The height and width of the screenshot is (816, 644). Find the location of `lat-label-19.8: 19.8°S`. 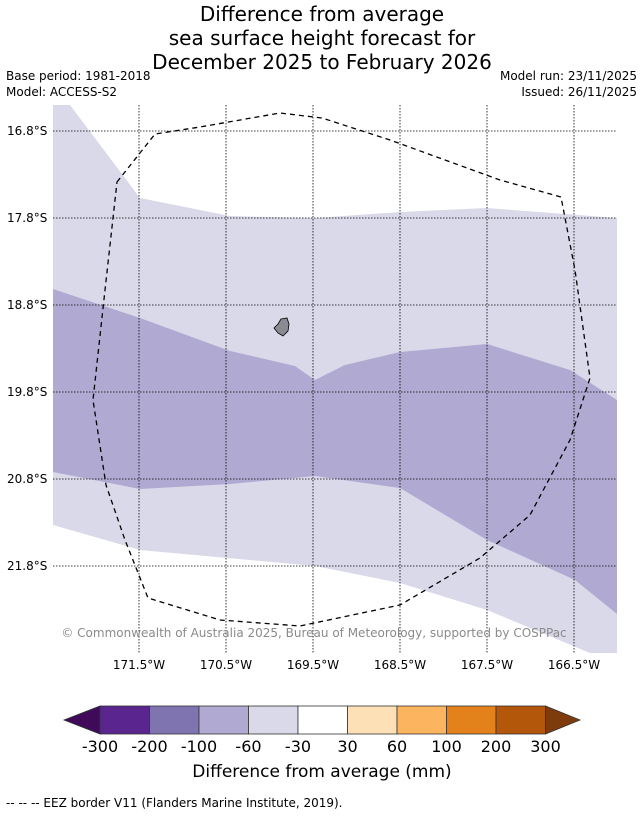

lat-label-19.8: 19.8°S is located at coordinates (27, 392).